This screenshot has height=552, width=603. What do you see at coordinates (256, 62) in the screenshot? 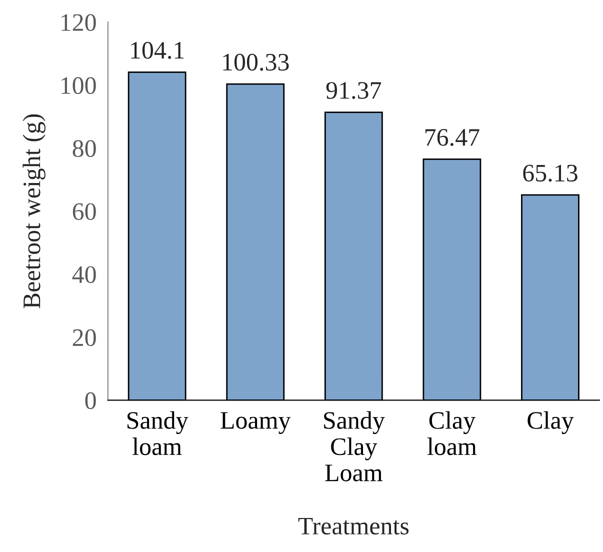
I see `data-label: 100.33` at bounding box center [256, 62].